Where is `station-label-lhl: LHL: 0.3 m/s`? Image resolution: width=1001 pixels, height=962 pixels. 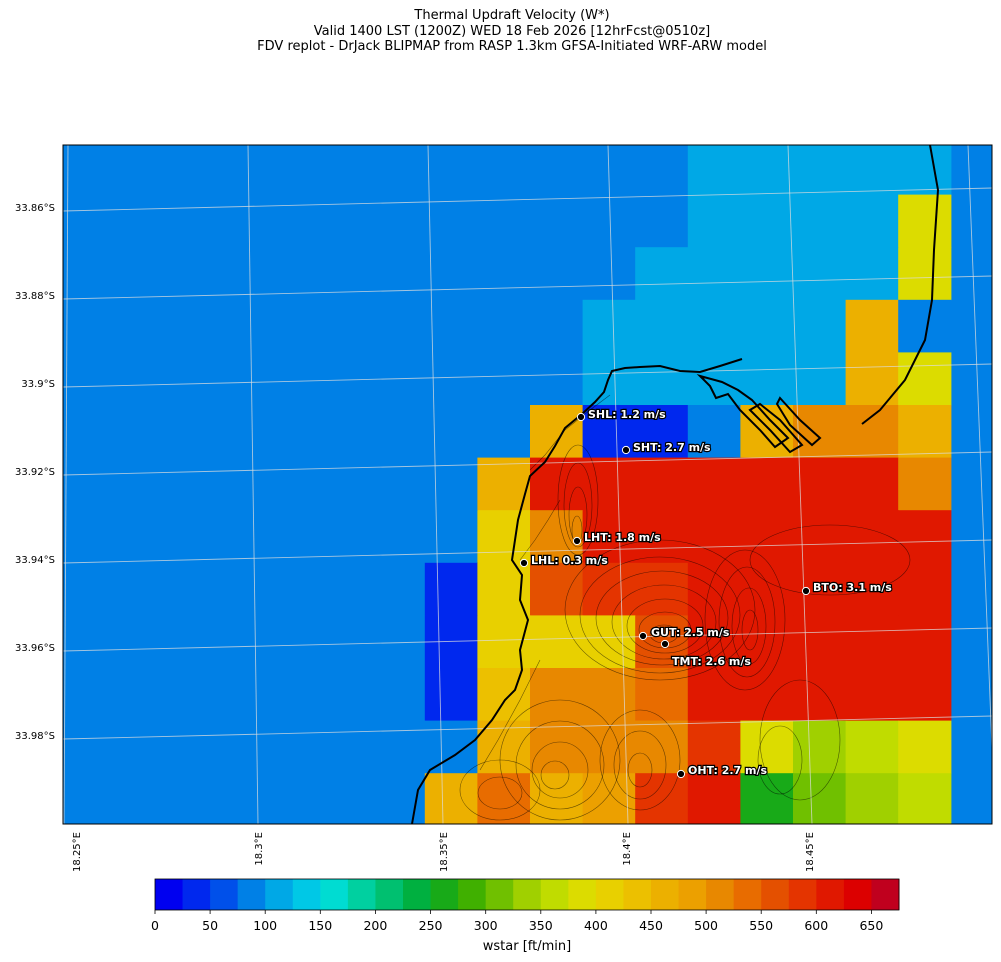 station-label-lhl: LHL: 0.3 m/s is located at coordinates (569, 560).